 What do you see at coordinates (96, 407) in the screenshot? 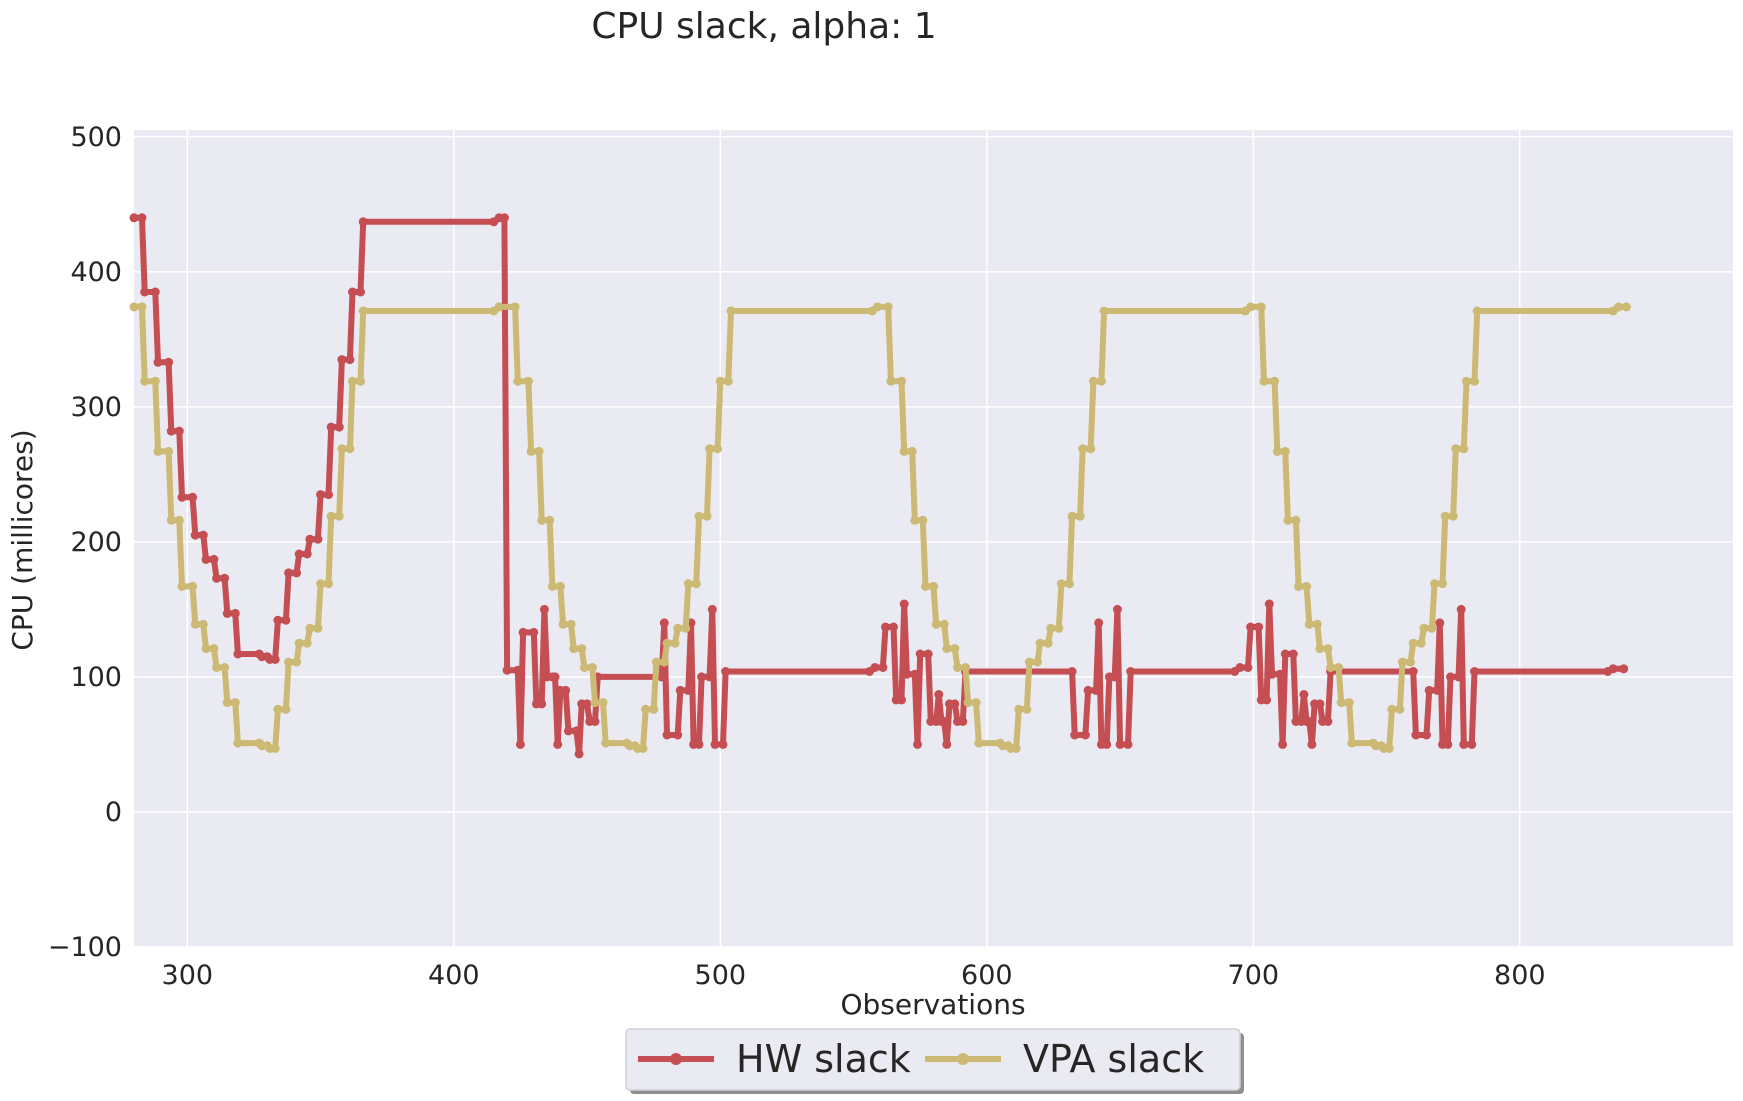
I see `y-tick-label: 300` at bounding box center [96, 407].